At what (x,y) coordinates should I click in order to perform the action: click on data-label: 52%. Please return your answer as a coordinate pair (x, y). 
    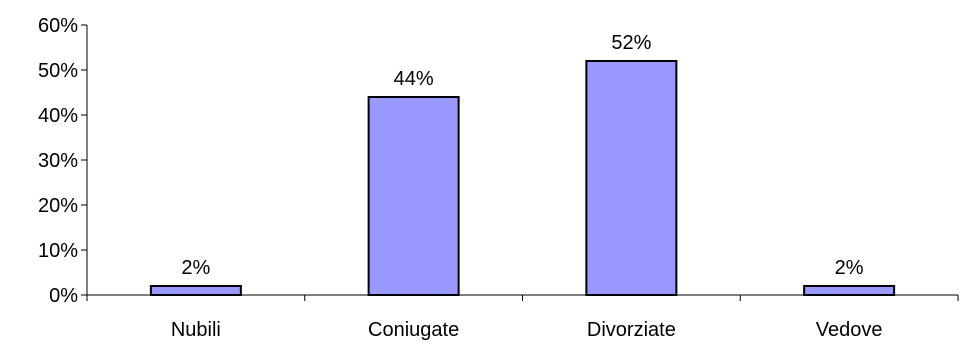
    Looking at the image, I should click on (631, 43).